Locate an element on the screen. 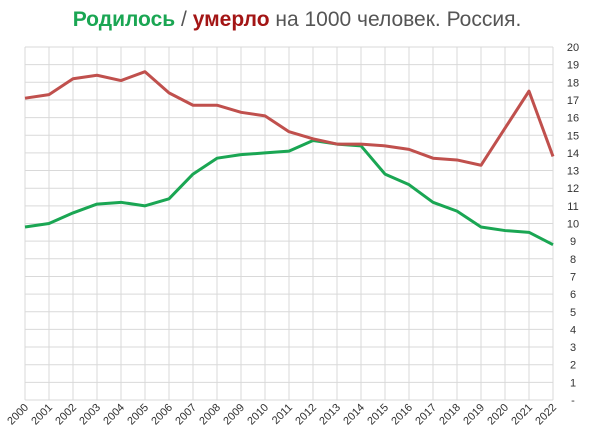  y-tick-label: 13 is located at coordinates (573, 172).